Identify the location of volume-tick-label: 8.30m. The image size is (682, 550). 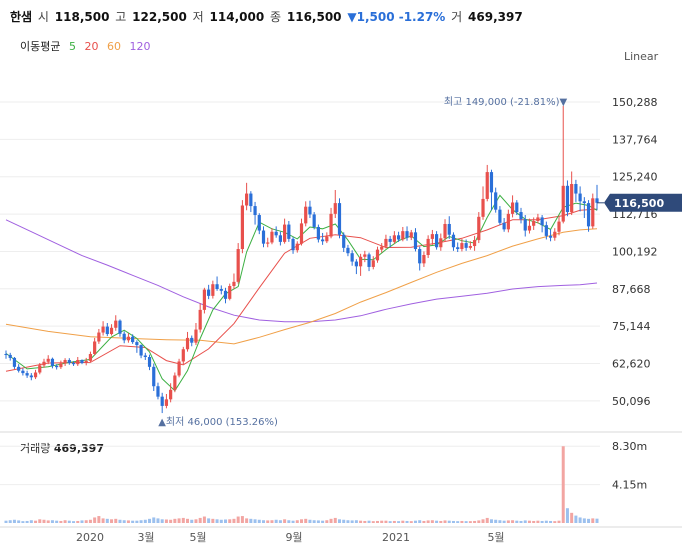
(629, 446).